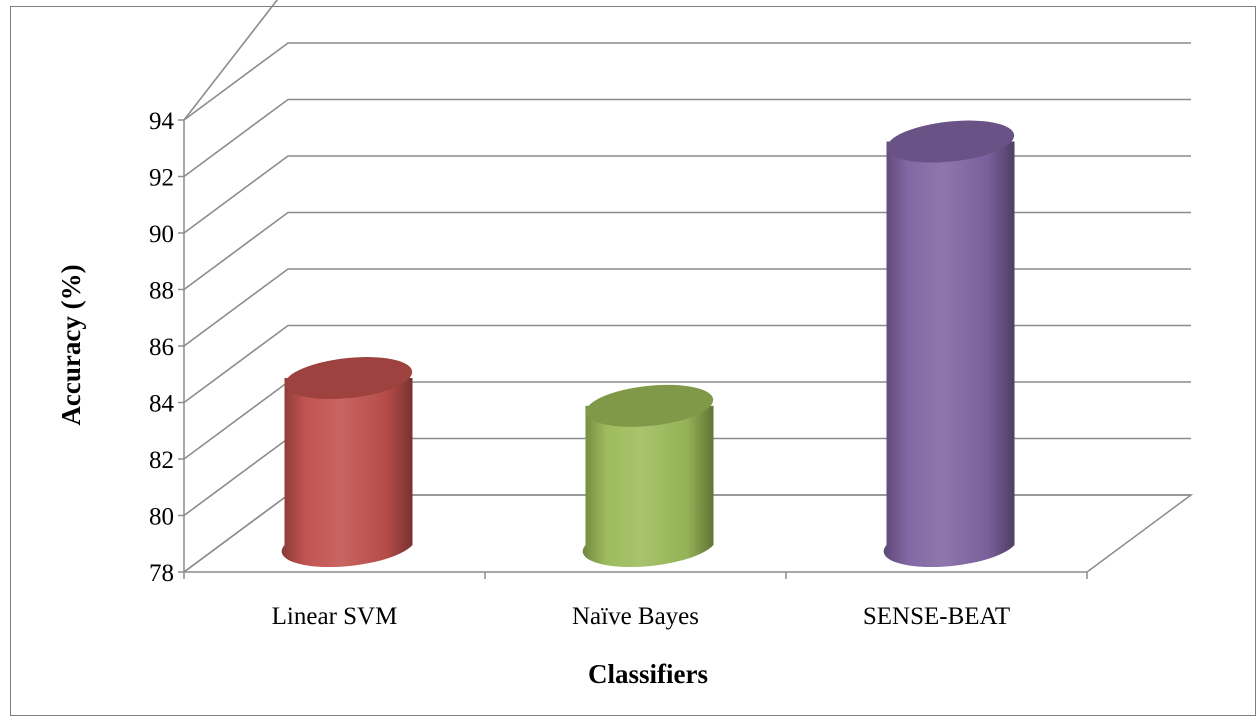 The width and height of the screenshot is (1259, 716). Describe the element at coordinates (161, 460) in the screenshot. I see `y-tick-label: 82` at that location.